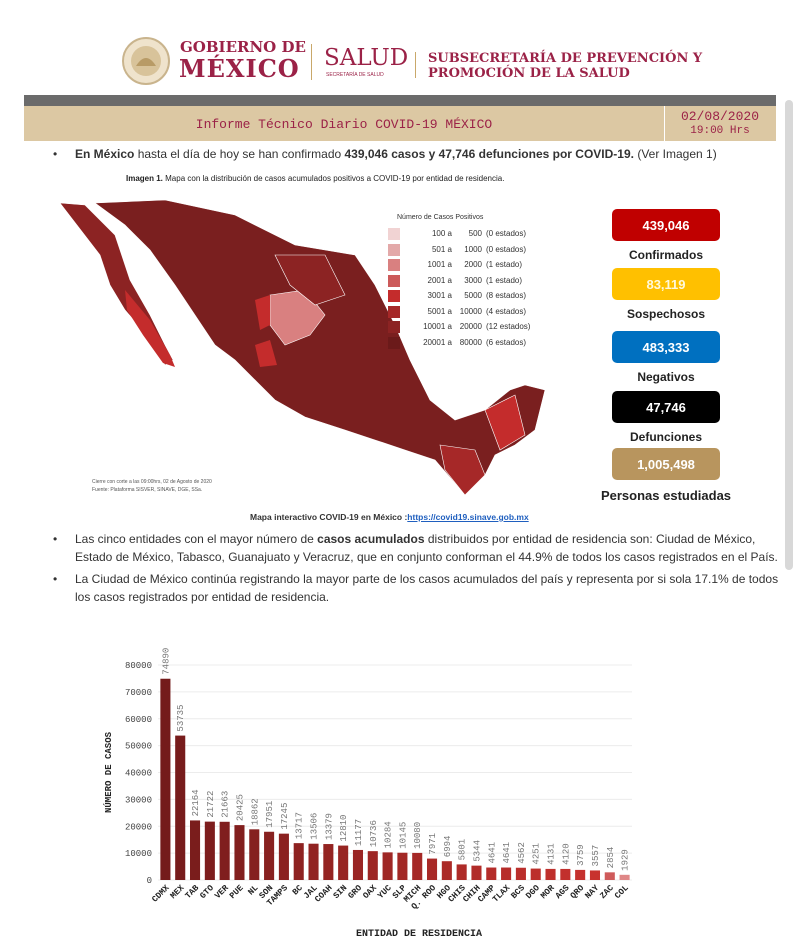  I want to click on bar-tab, so click(195, 850).